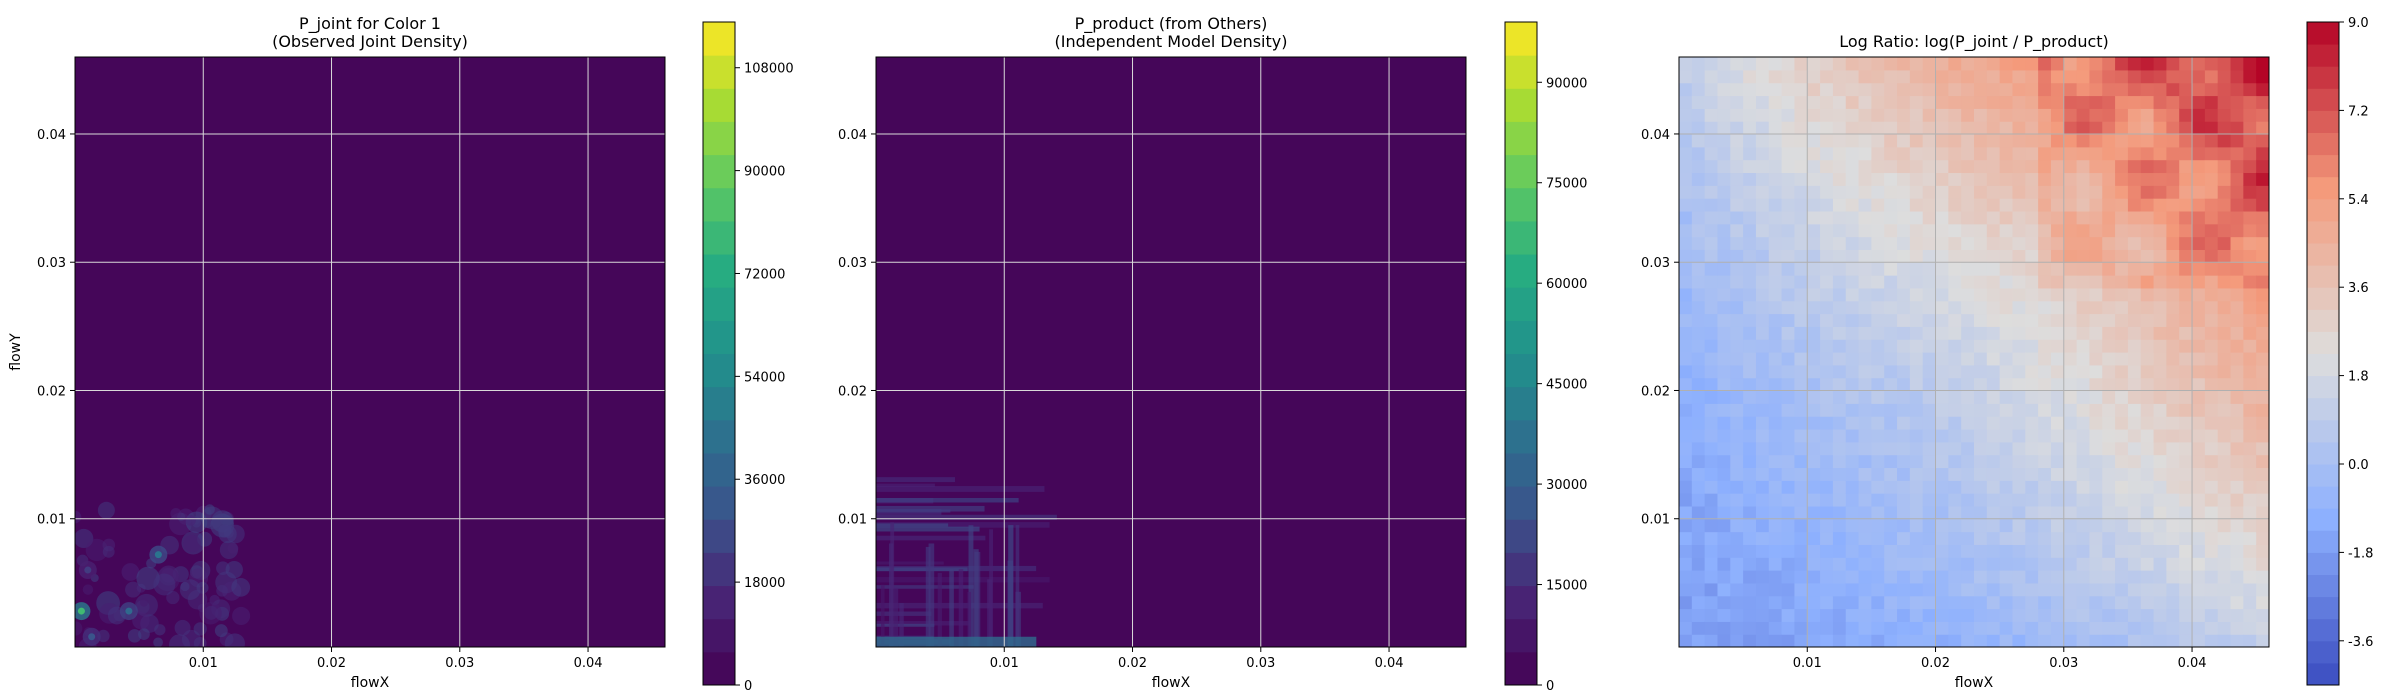 This screenshot has height=700, width=2400. Describe the element at coordinates (947, 500) in the screenshot. I see `density-band` at that location.